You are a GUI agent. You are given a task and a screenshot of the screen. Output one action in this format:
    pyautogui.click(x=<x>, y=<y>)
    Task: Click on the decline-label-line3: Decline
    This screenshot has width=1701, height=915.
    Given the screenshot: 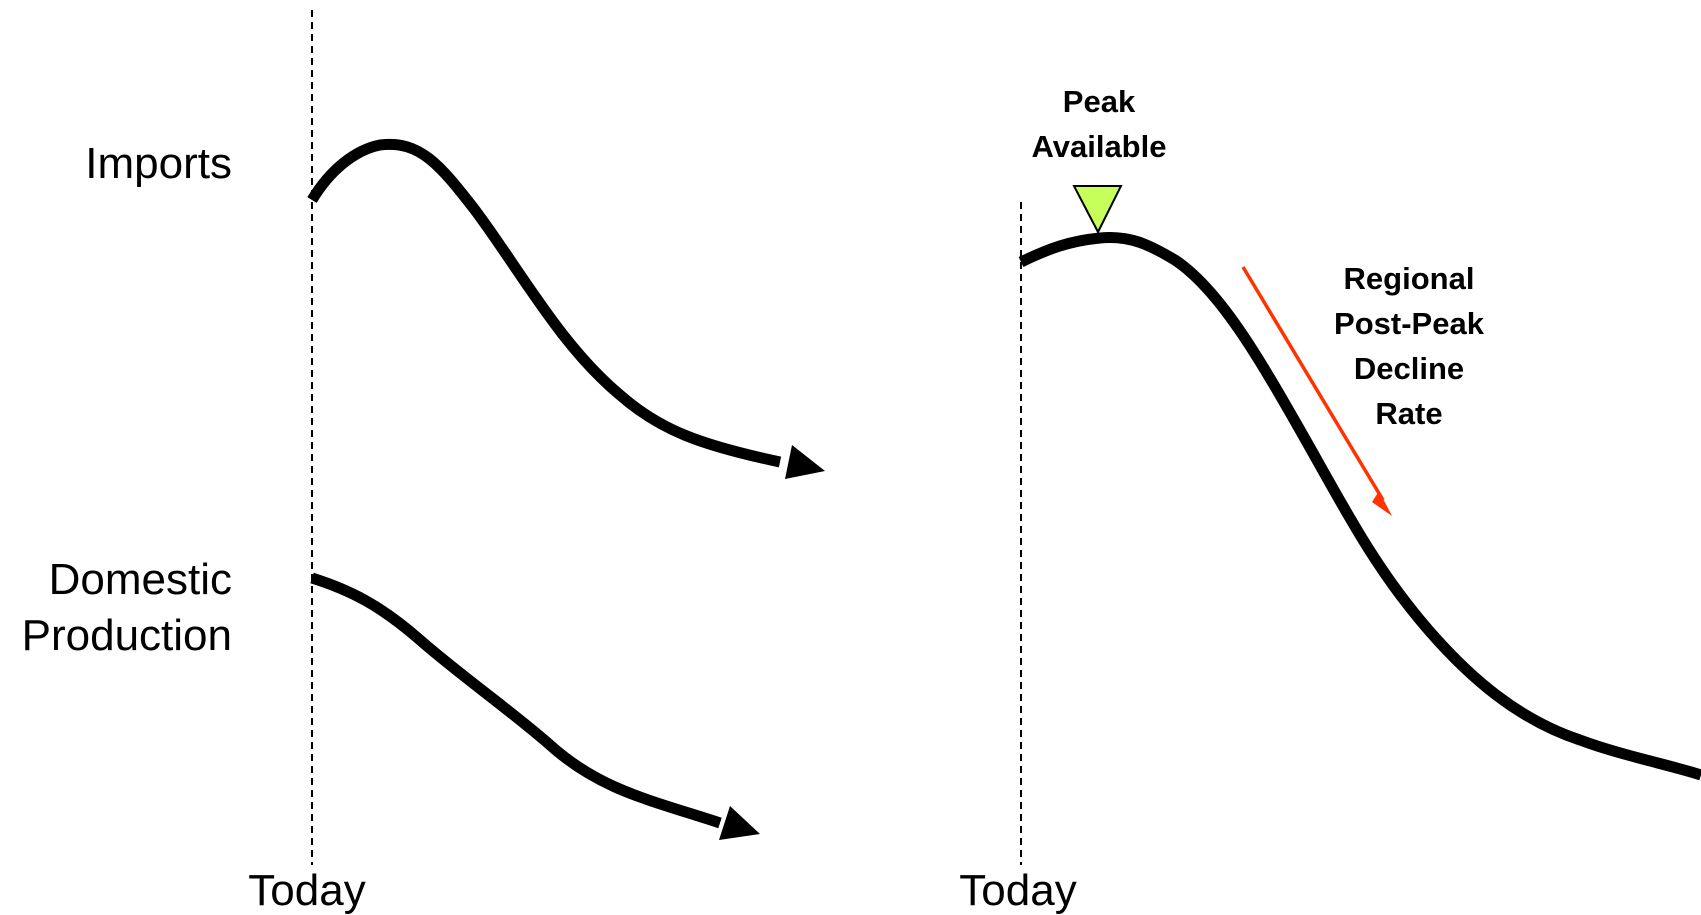 What is the action you would take?
    pyautogui.click(x=1409, y=368)
    